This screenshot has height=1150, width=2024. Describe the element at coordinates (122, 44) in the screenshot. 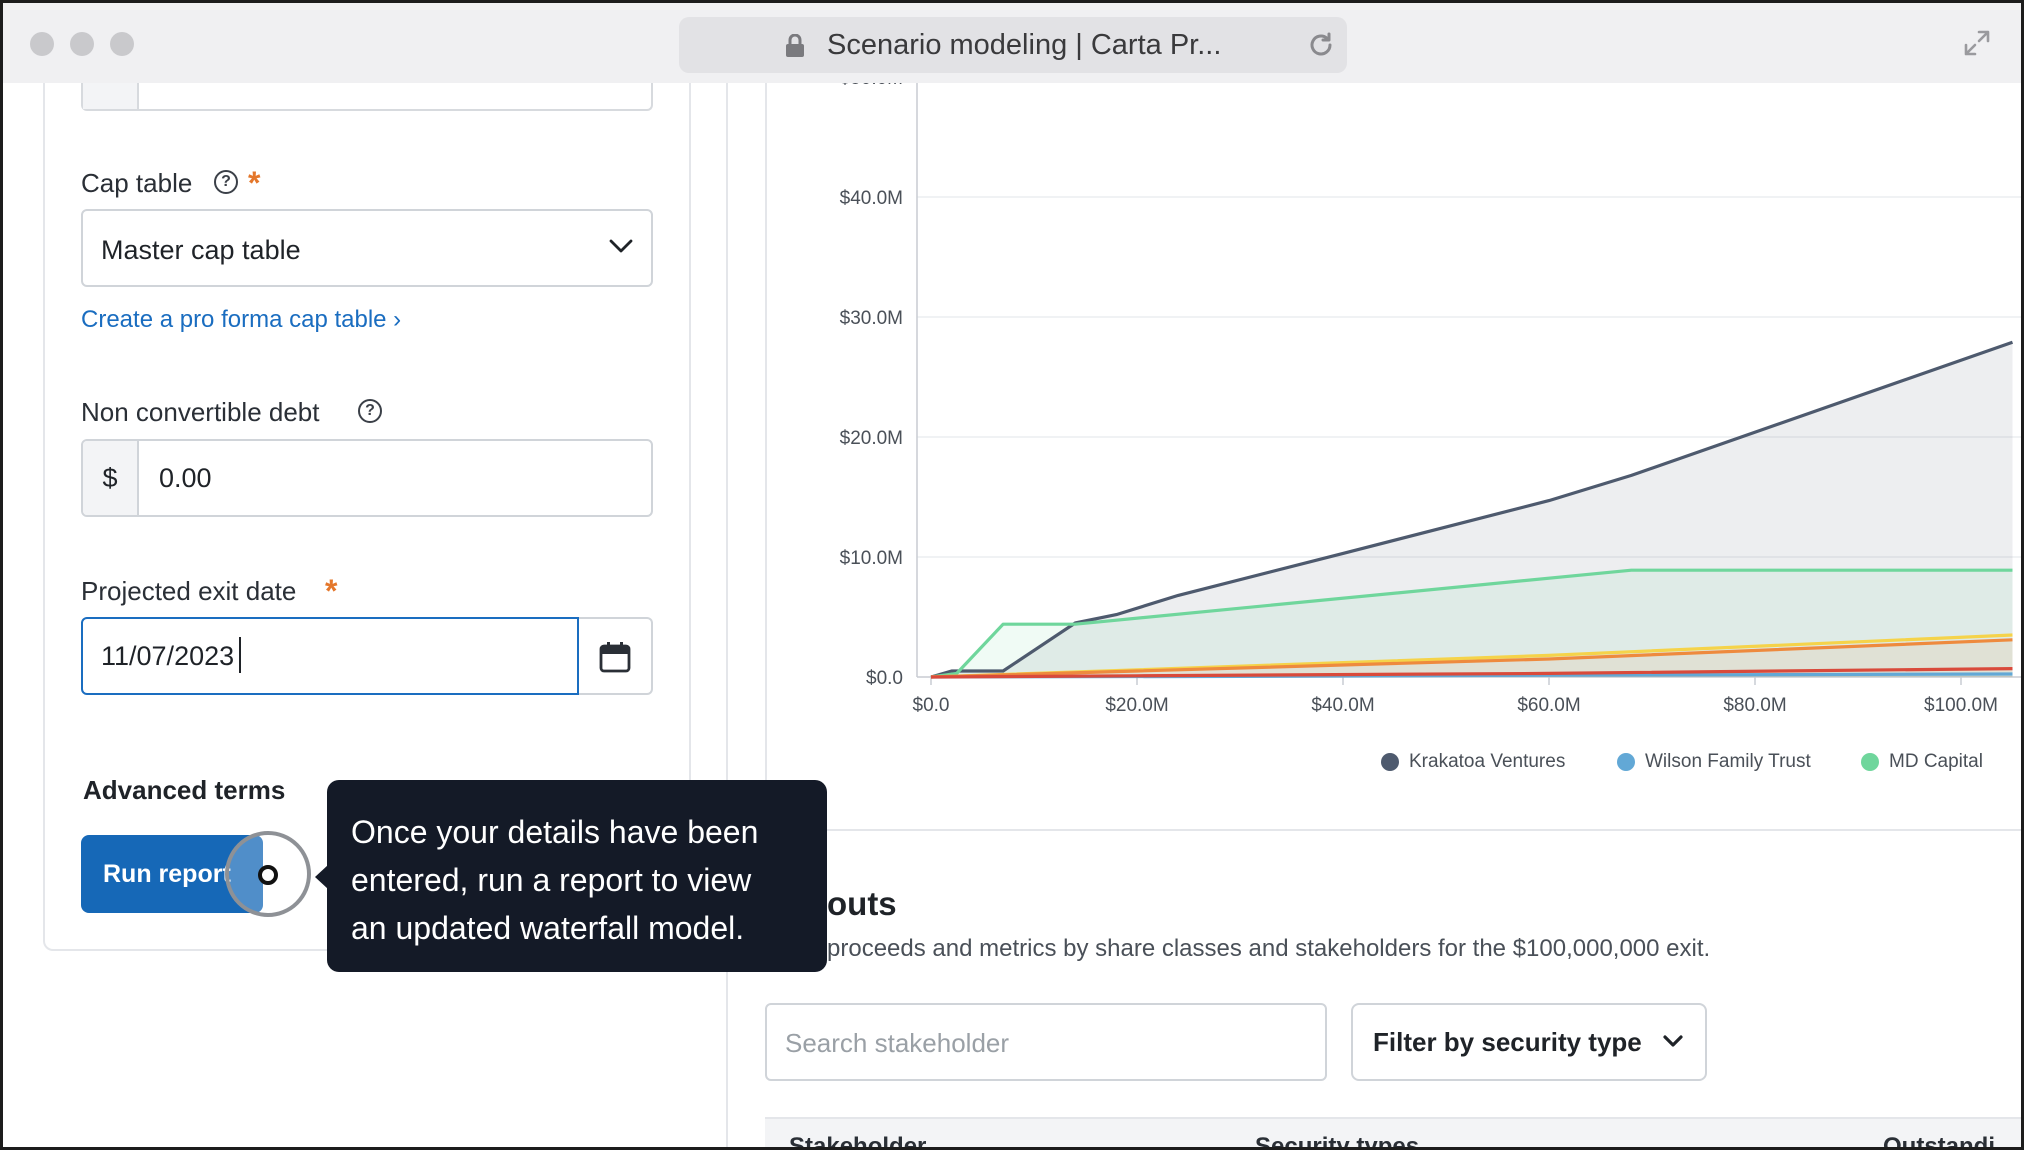

I see `zoom-window-button` at that location.